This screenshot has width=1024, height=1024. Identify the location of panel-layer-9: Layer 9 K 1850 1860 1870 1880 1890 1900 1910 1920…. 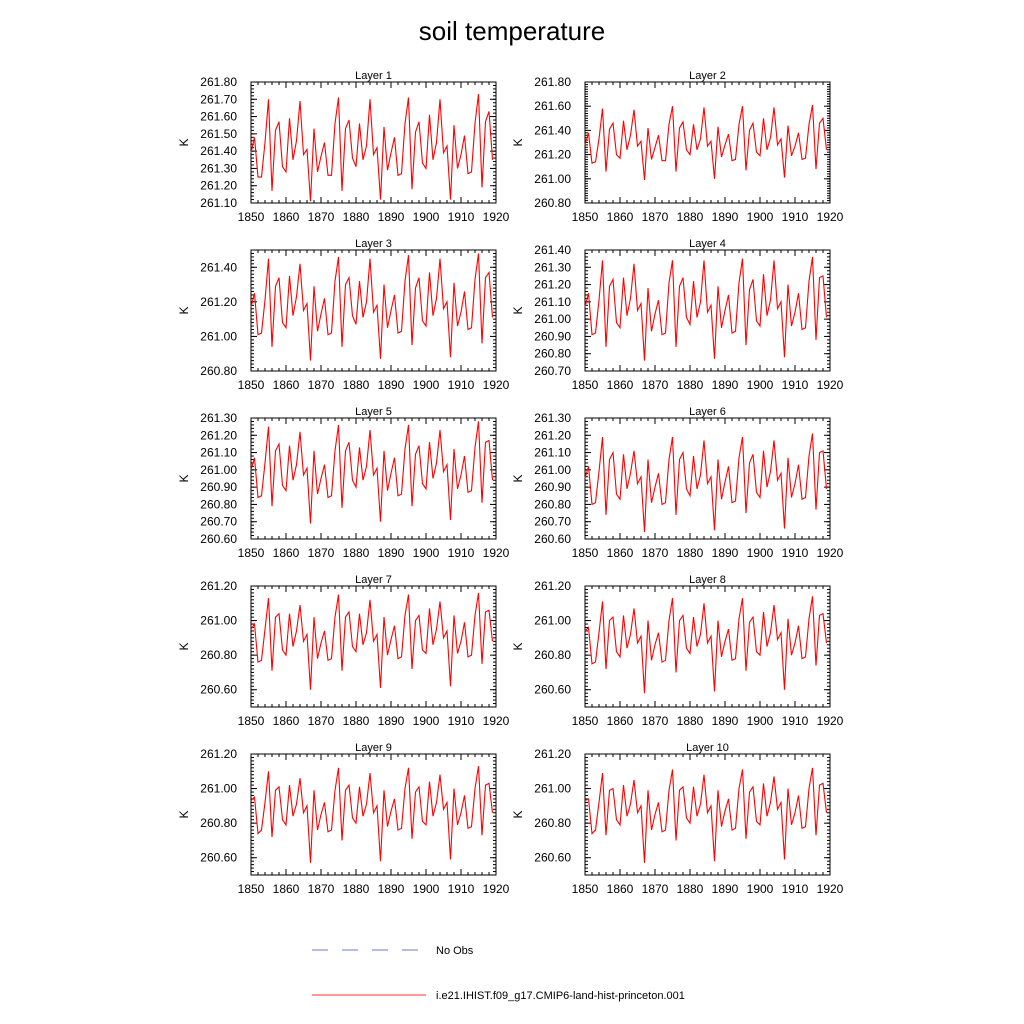
(343, 819).